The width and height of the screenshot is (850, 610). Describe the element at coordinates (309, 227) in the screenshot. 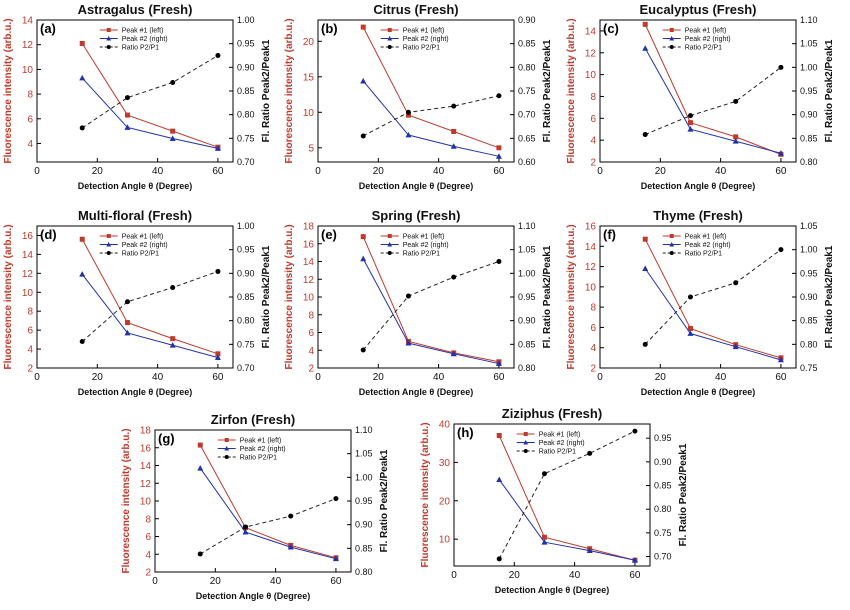

I see `y-left-tick-label: 18` at that location.